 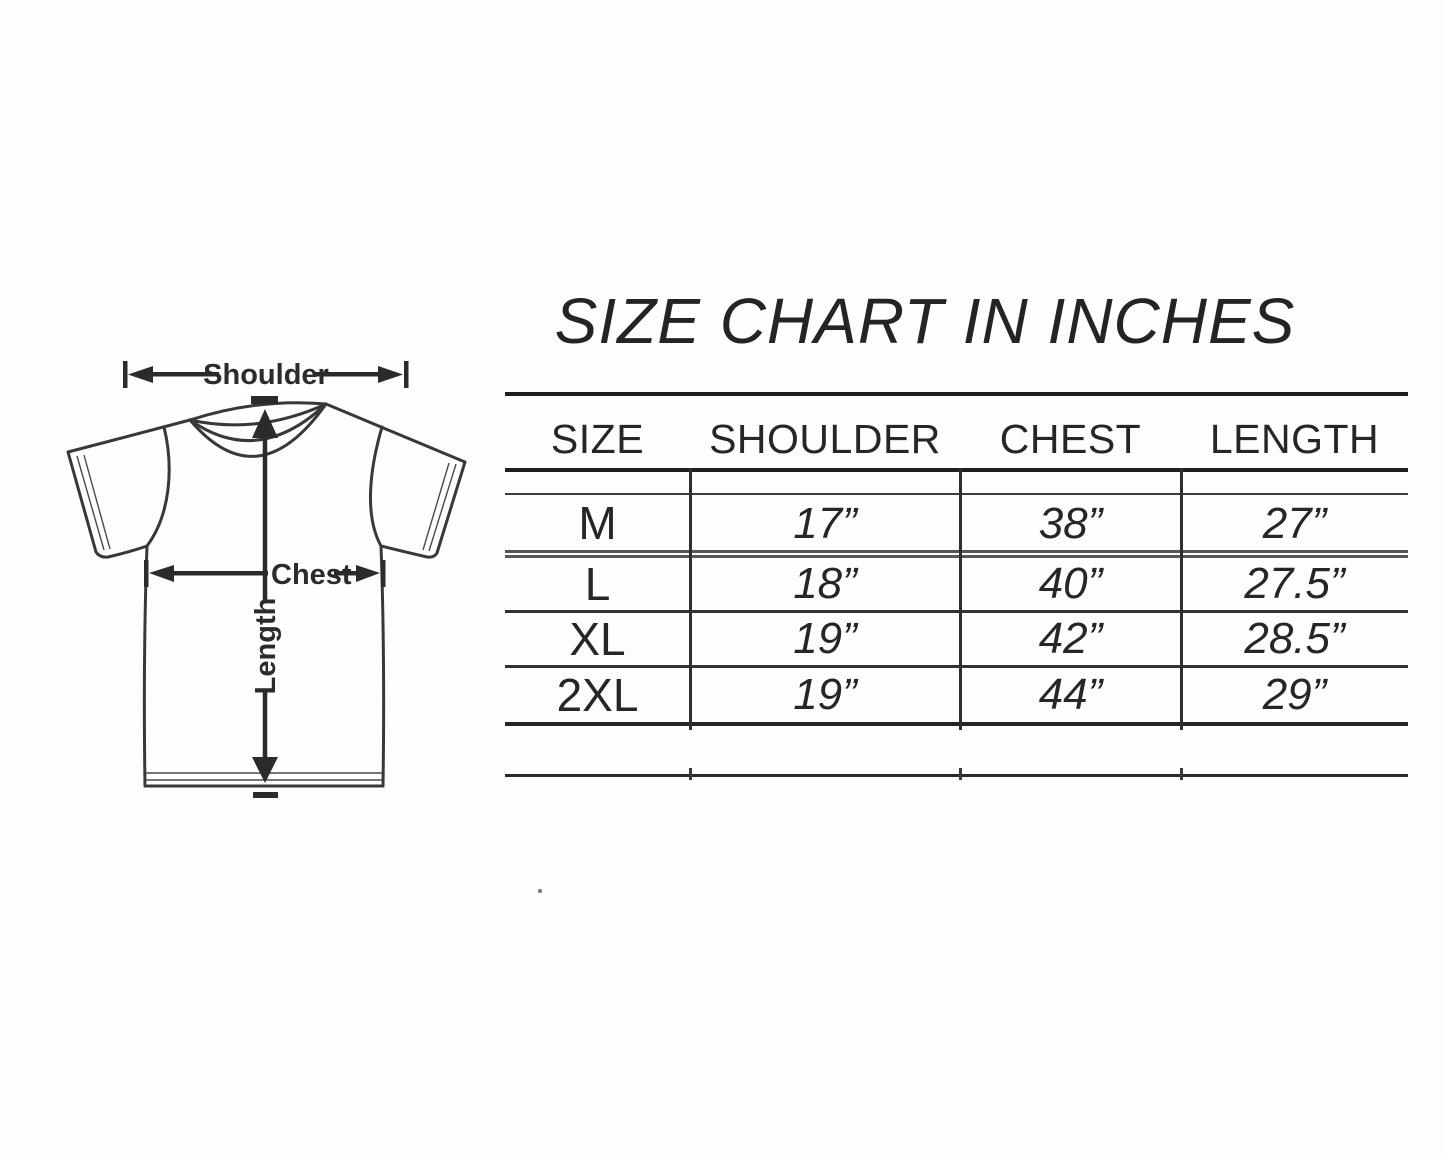 I want to click on size-label: L, so click(x=597, y=584).